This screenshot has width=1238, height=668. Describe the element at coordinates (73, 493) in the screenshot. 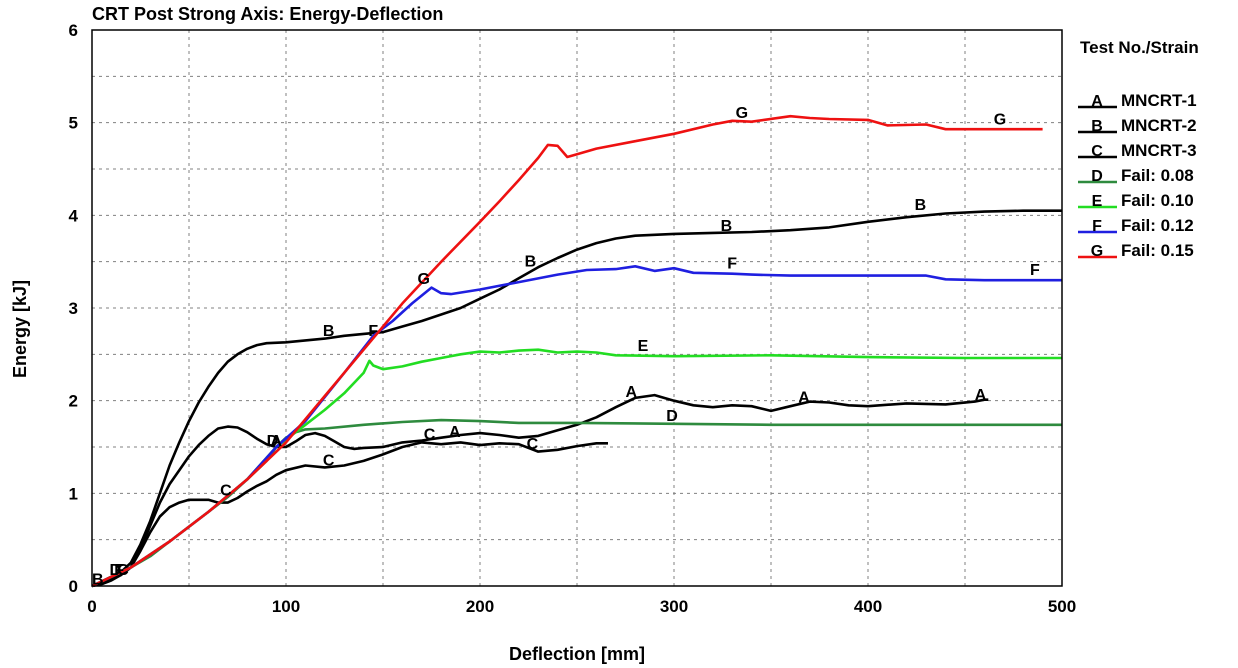

I see `y-tick-label: 1` at that location.